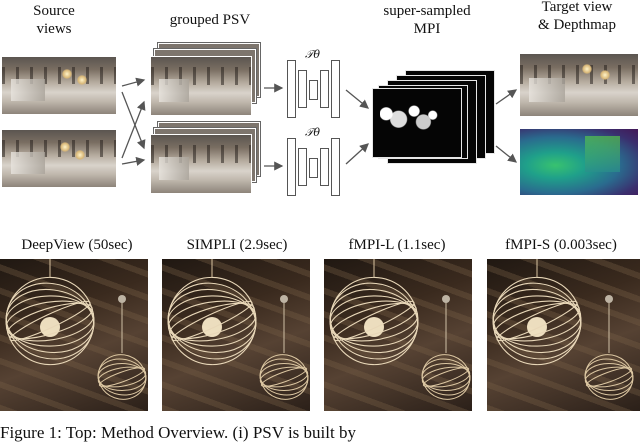  Describe the element at coordinates (427, 20) in the screenshot. I see `mpi-label: super-sampled MPI` at that location.